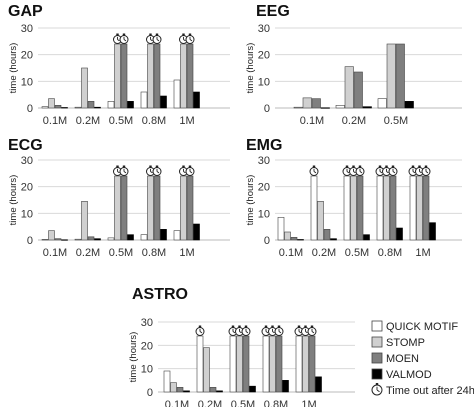 The width and height of the screenshot is (474, 407). I want to click on legend-swatch-moen, so click(377, 358).